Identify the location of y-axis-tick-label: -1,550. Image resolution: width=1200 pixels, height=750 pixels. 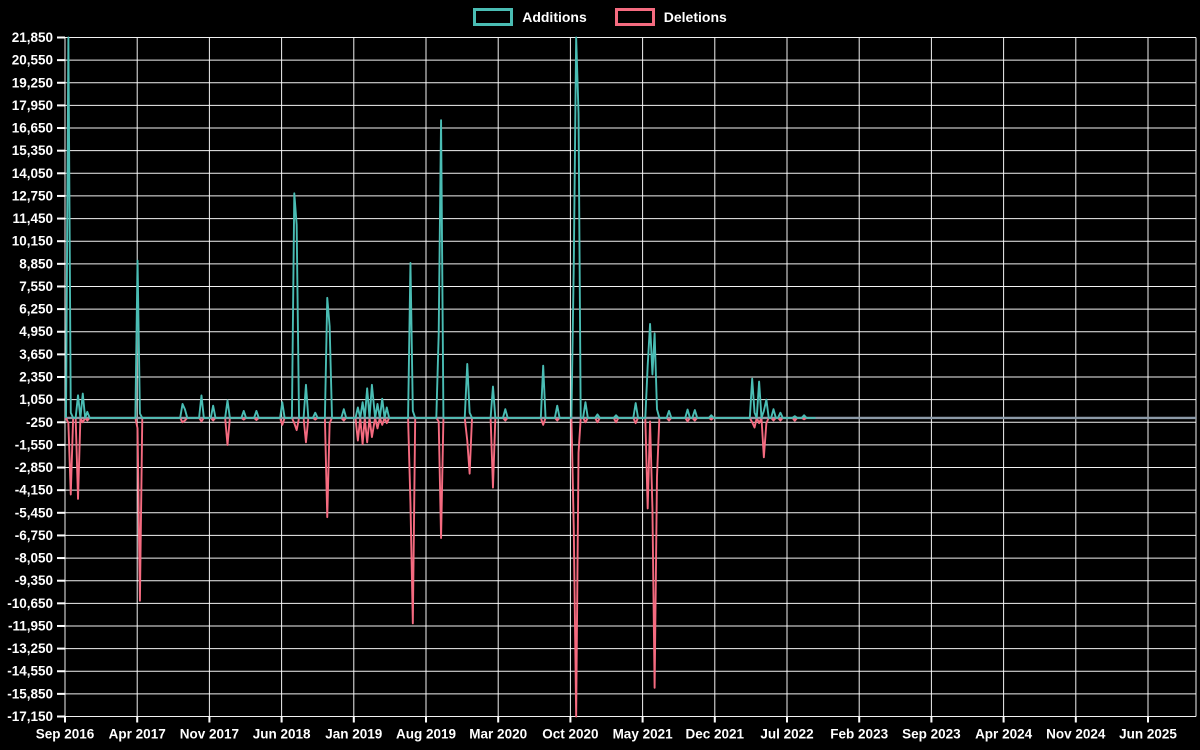
(34, 444).